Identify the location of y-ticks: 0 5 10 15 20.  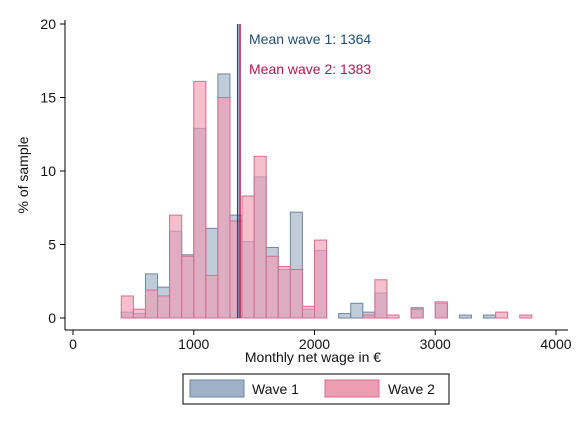
(52, 171).